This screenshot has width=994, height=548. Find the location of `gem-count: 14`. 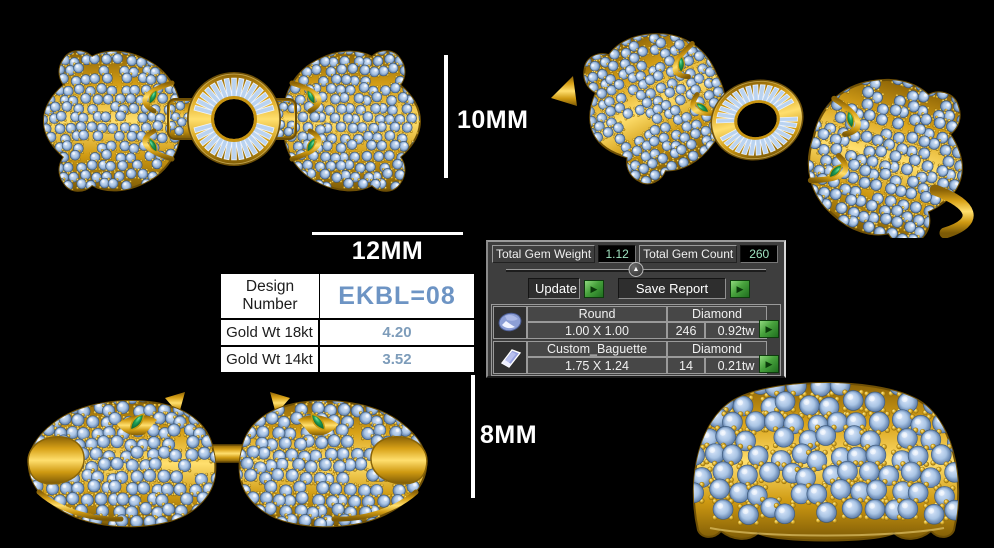

gem-count: 14 is located at coordinates (686, 365).